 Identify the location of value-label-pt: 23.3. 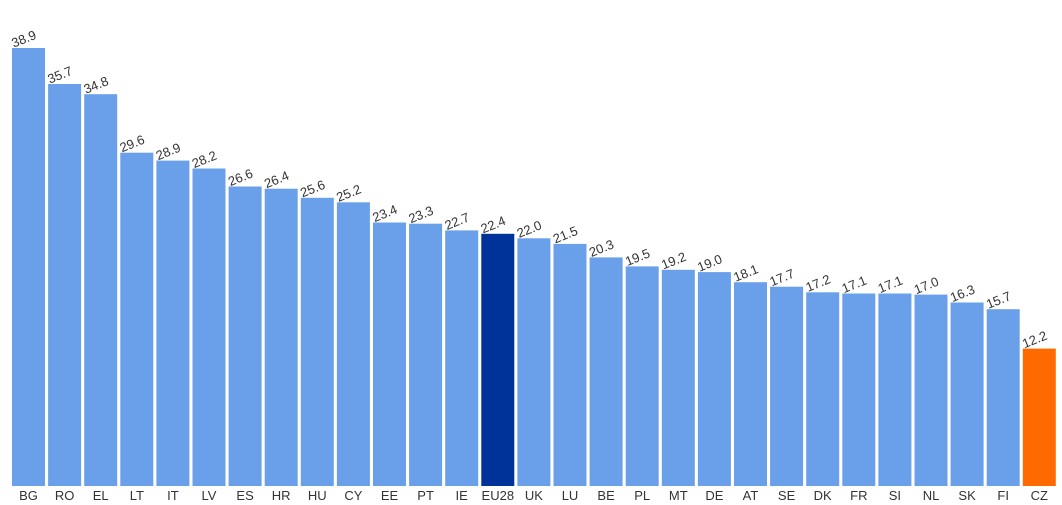
(420, 214).